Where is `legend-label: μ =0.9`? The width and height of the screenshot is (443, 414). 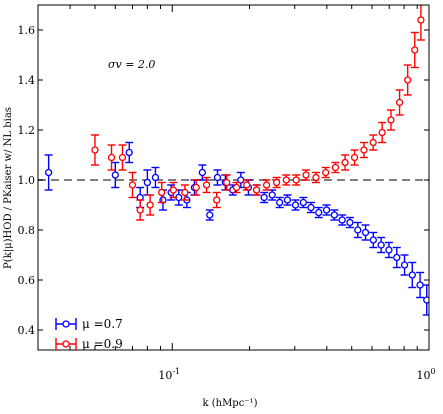 legend-label: μ =0.9 is located at coordinates (102, 344).